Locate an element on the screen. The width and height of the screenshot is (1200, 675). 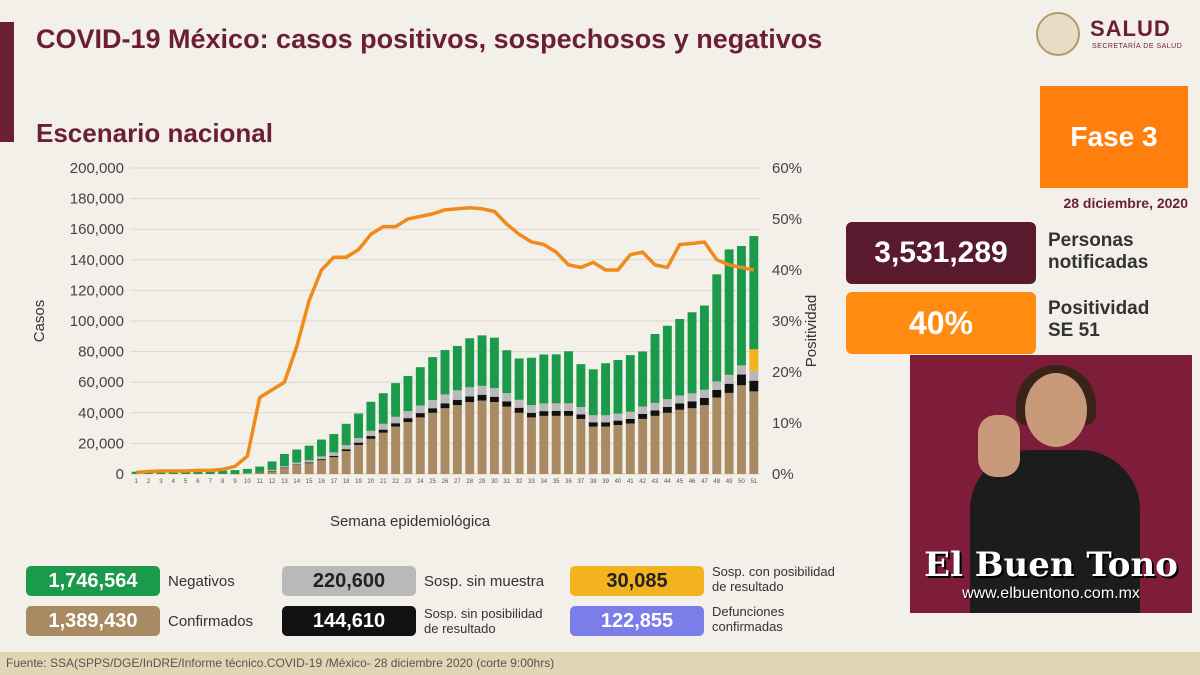
logo-subtitle: SECRETARÍA DE SALUD is located at coordinates (1137, 46).